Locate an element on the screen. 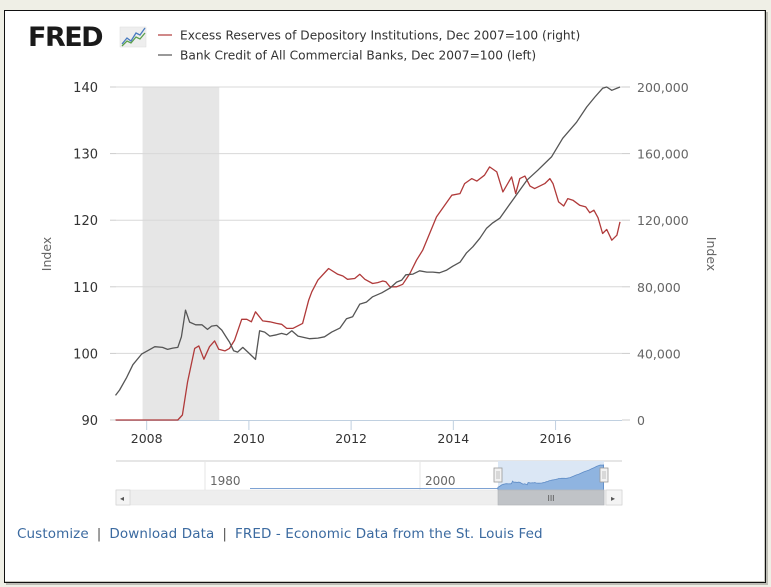 Image resolution: width=771 pixels, height=587 pixels. y-axis-title-left: Index is located at coordinates (46, 254).